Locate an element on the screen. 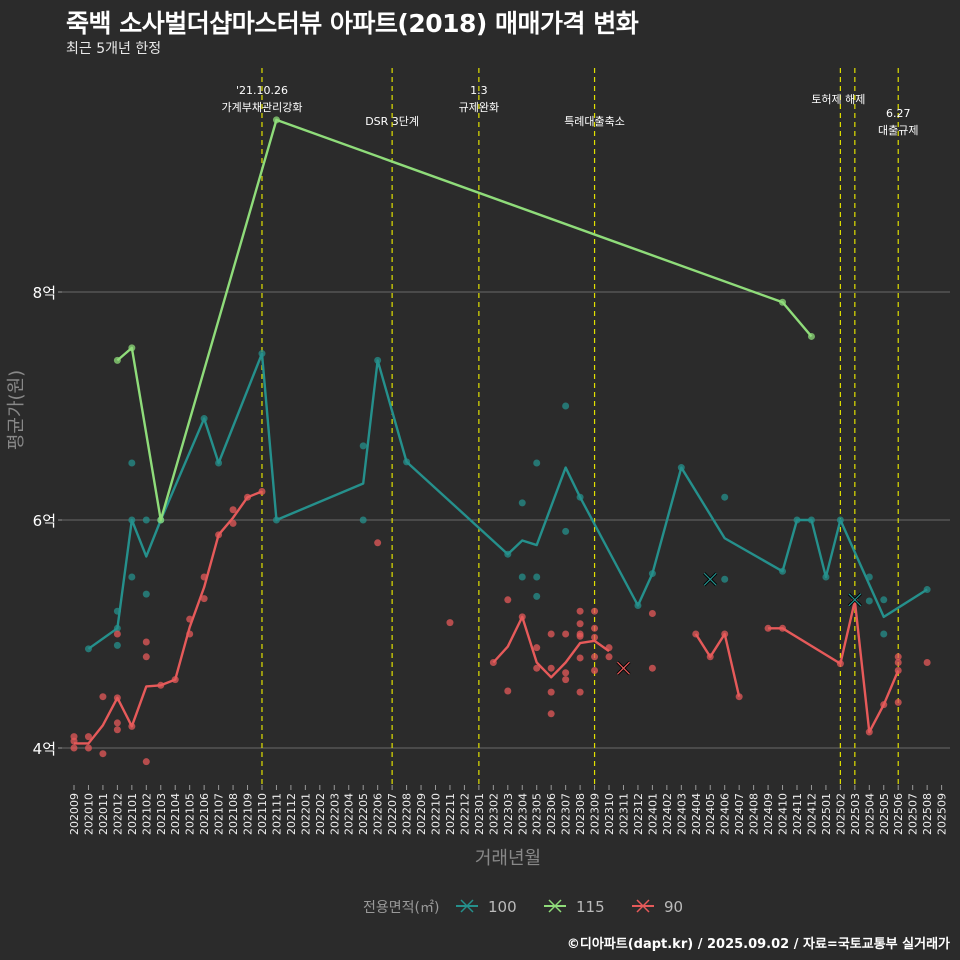 This screenshot has width=960, height=960. x-tick-label: 202009 is located at coordinates (74, 814).